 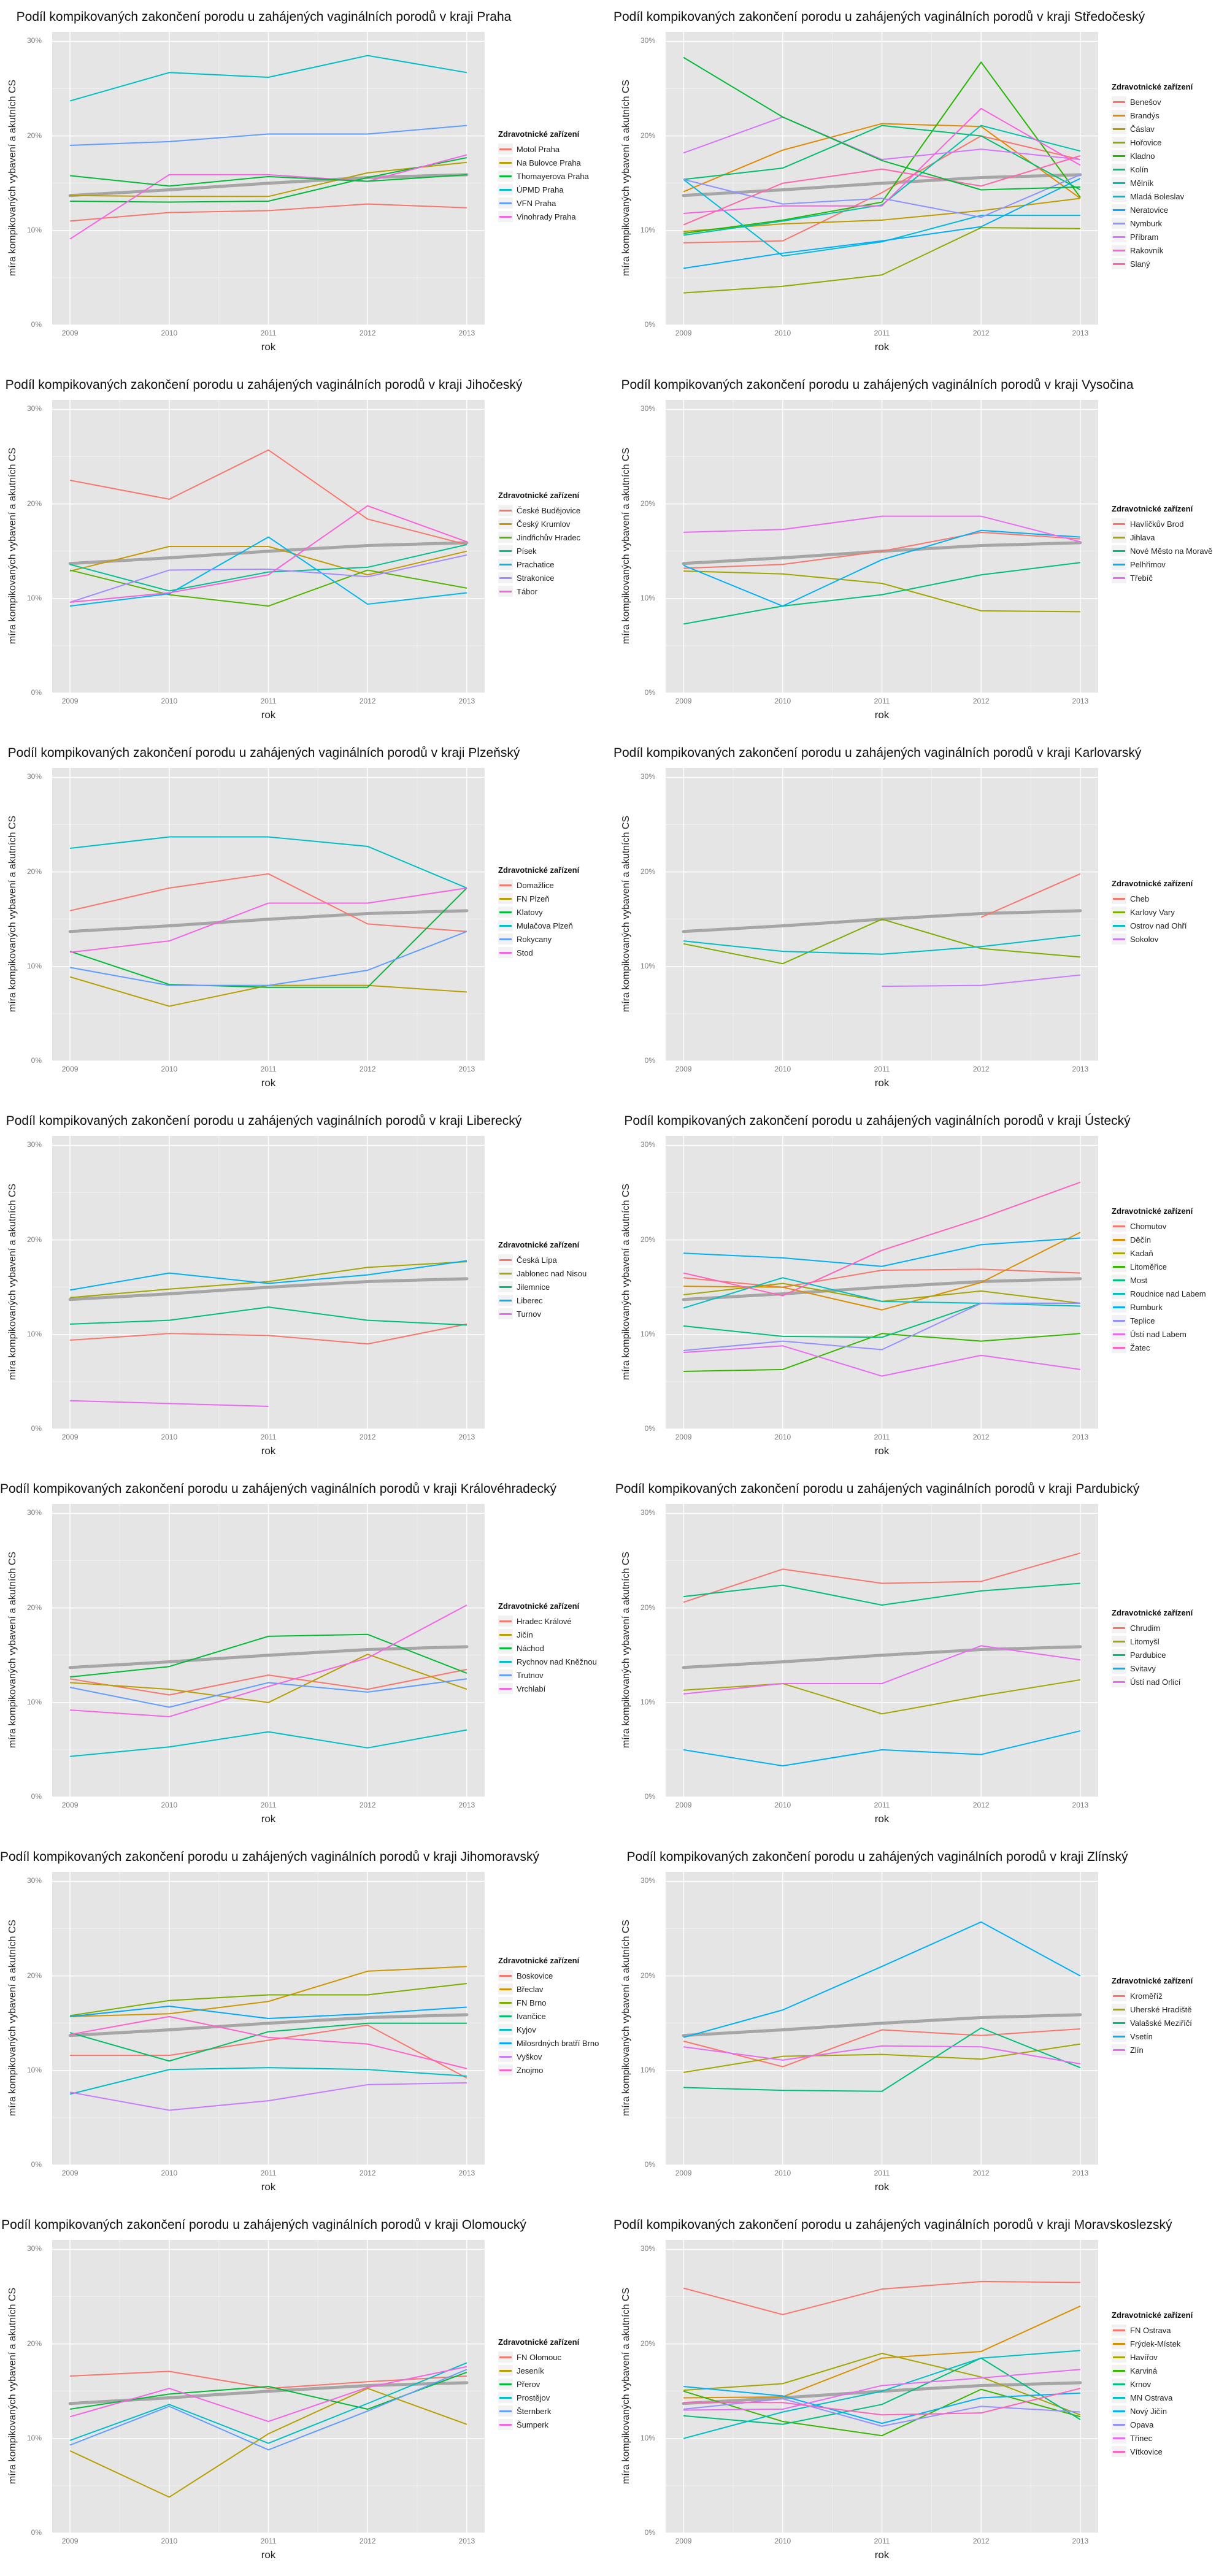 What do you see at coordinates (540, 189) in the screenshot?
I see `legend-label: ÚPMD Praha` at bounding box center [540, 189].